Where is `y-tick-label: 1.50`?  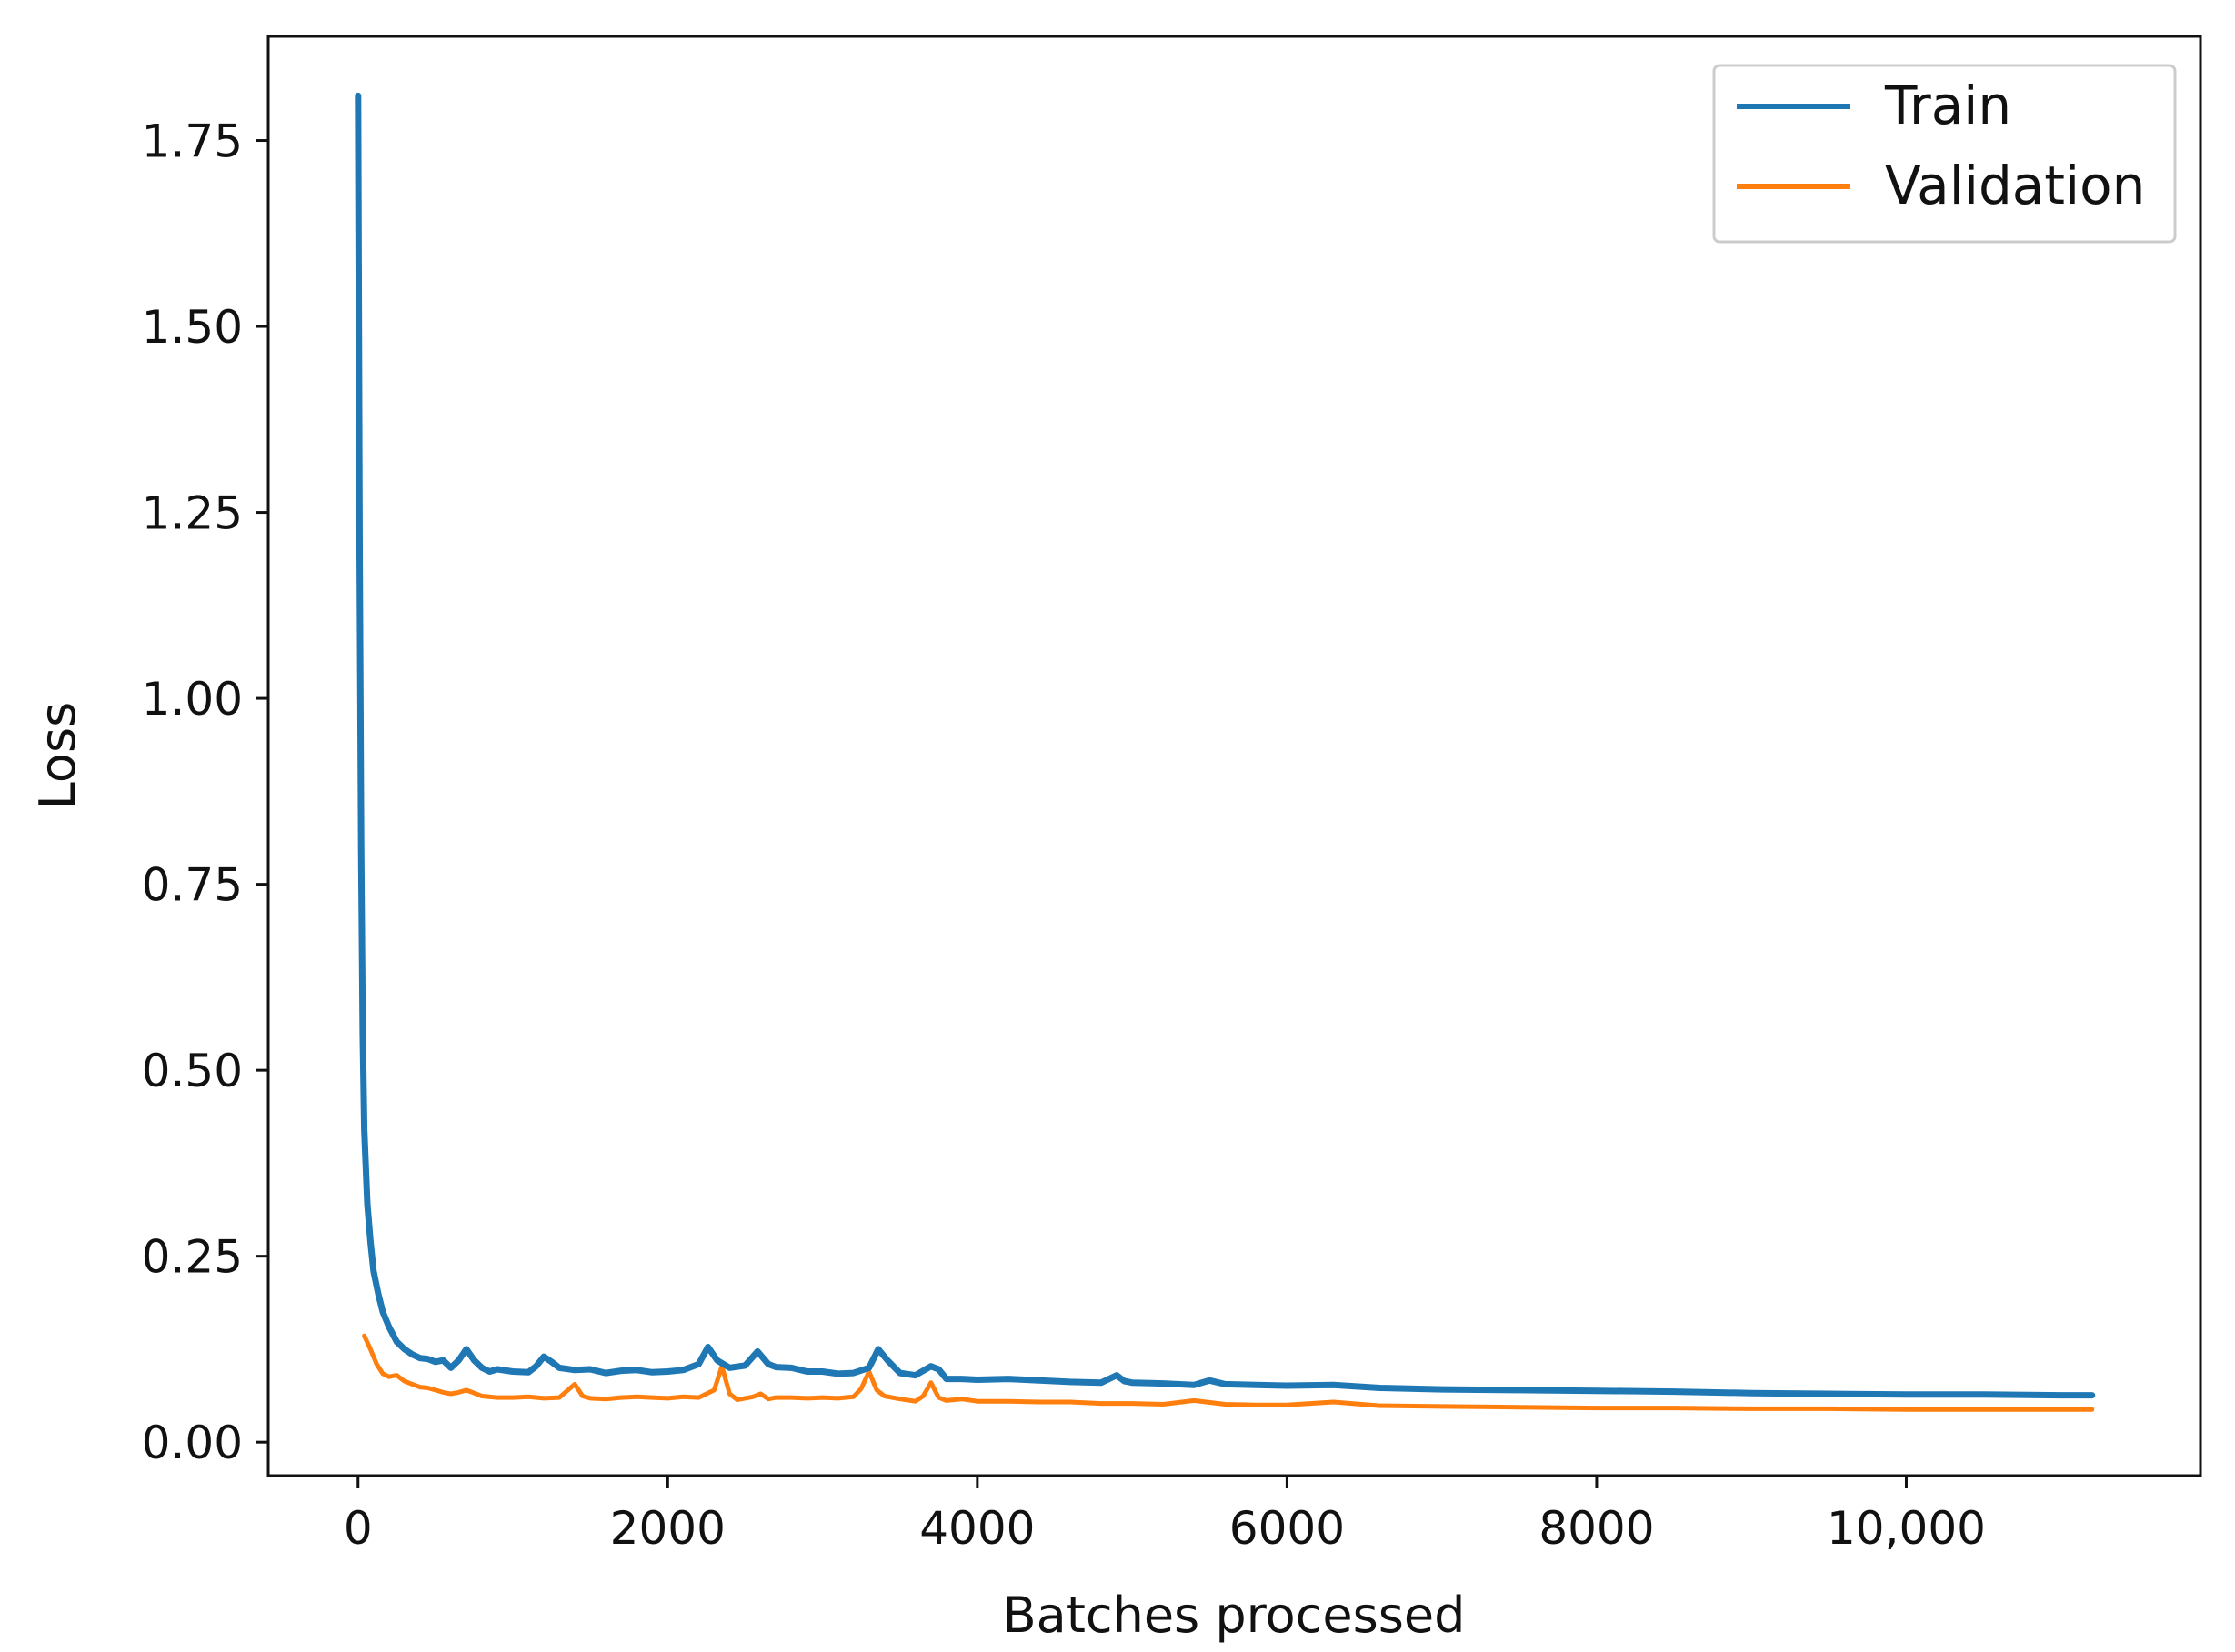
y-tick-label: 1.50 is located at coordinates (192, 327).